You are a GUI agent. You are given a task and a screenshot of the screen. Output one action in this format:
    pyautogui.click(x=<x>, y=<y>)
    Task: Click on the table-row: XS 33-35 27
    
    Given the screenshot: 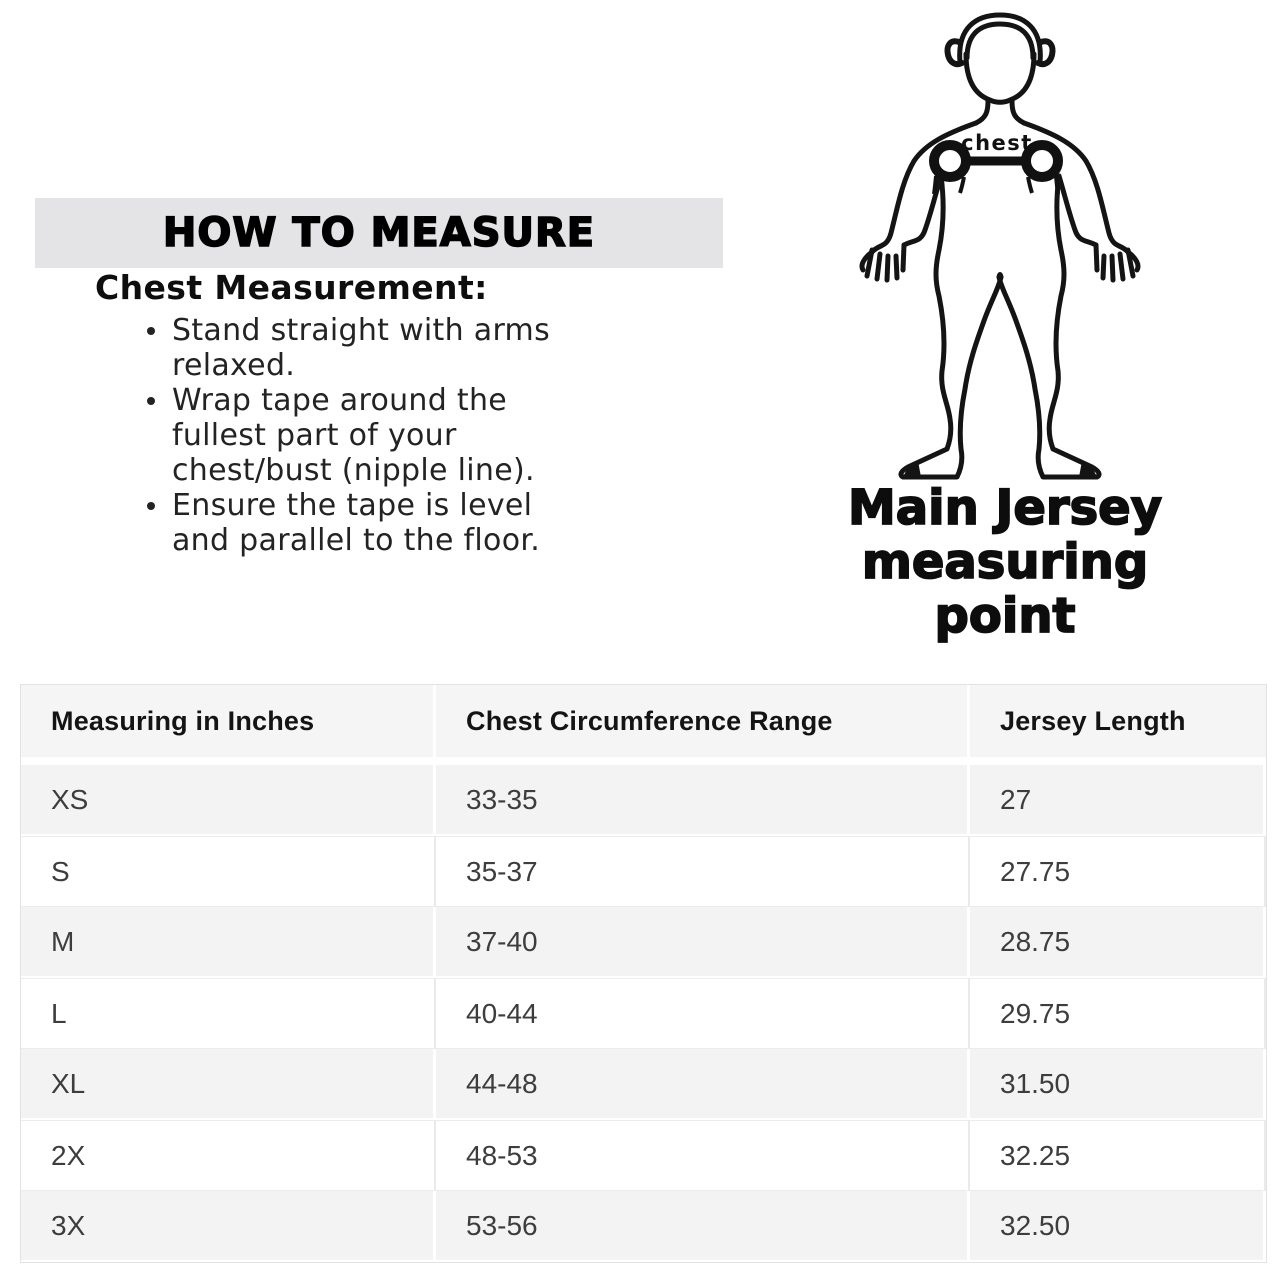 What is the action you would take?
    pyautogui.click(x=643, y=800)
    